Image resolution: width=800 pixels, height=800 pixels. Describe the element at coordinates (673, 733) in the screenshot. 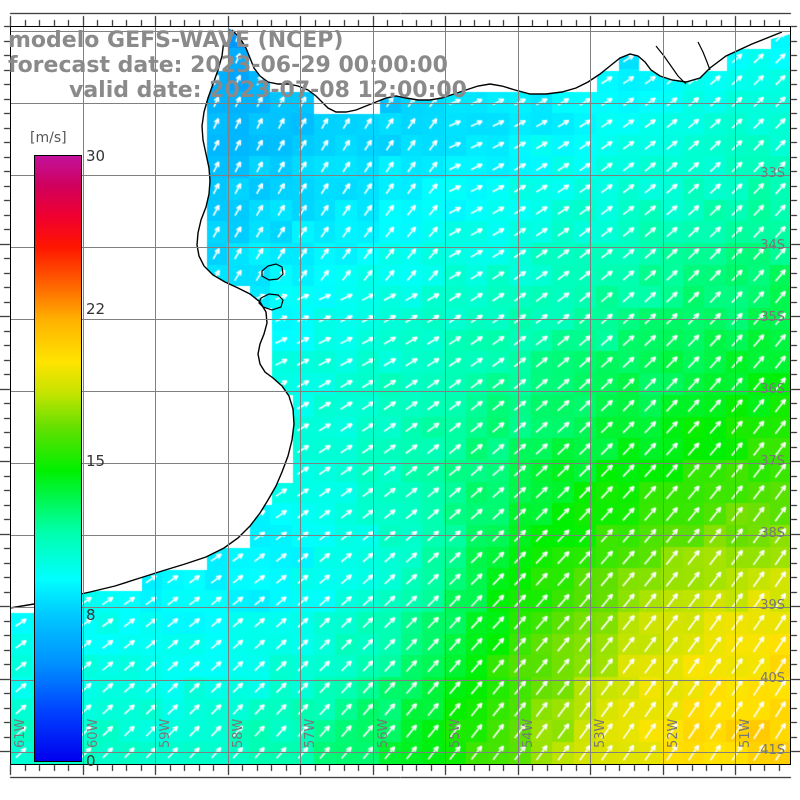

I see `lon-label-52w: 52W` at that location.